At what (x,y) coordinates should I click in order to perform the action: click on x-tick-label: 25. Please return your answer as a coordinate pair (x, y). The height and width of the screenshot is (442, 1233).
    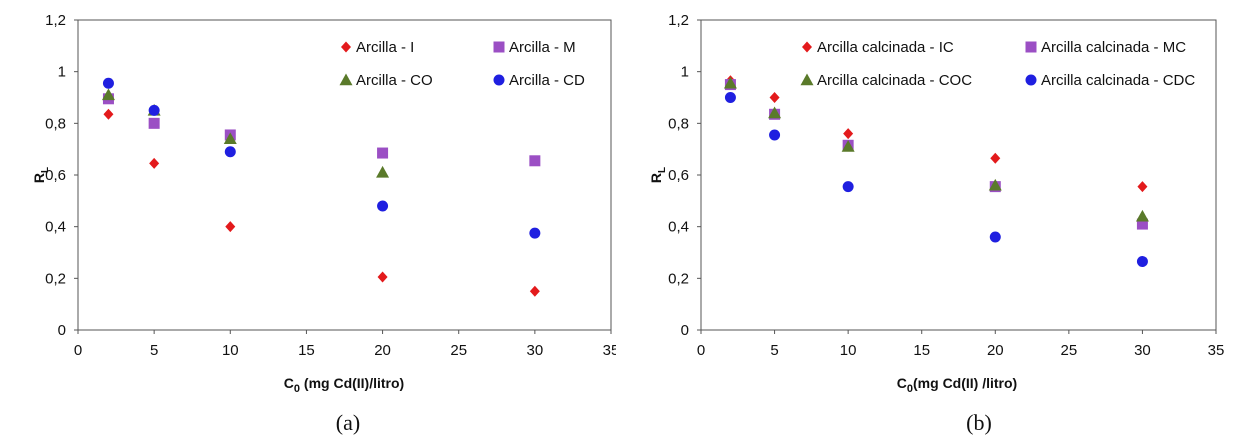
    Looking at the image, I should click on (1069, 350).